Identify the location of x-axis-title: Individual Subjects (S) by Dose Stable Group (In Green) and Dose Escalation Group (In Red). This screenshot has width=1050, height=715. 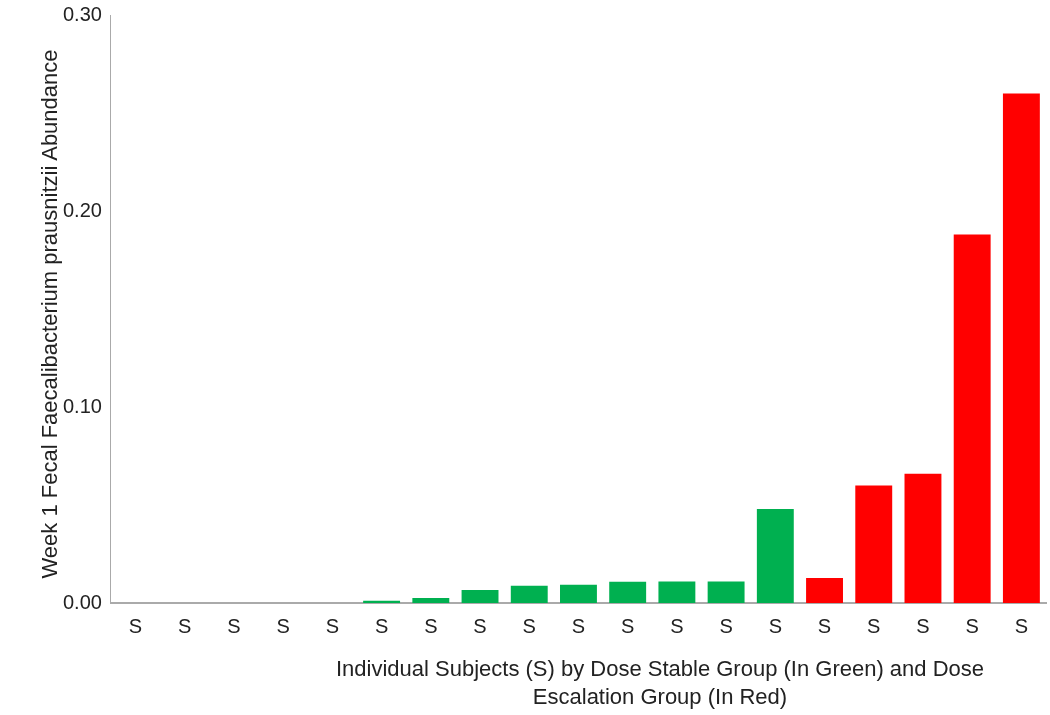
(660, 683).